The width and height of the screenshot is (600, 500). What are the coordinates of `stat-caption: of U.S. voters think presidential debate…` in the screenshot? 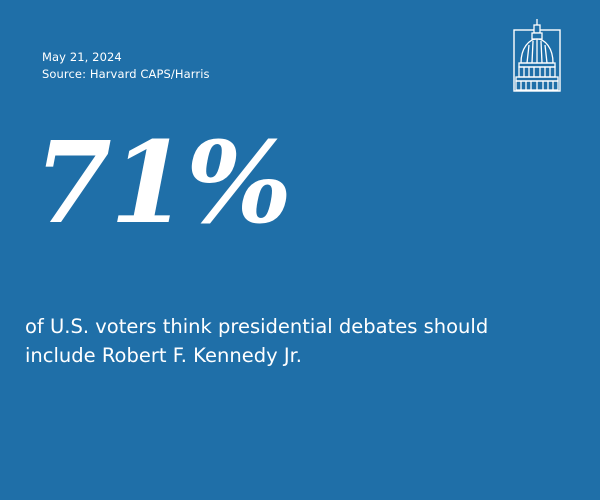 It's located at (295, 341).